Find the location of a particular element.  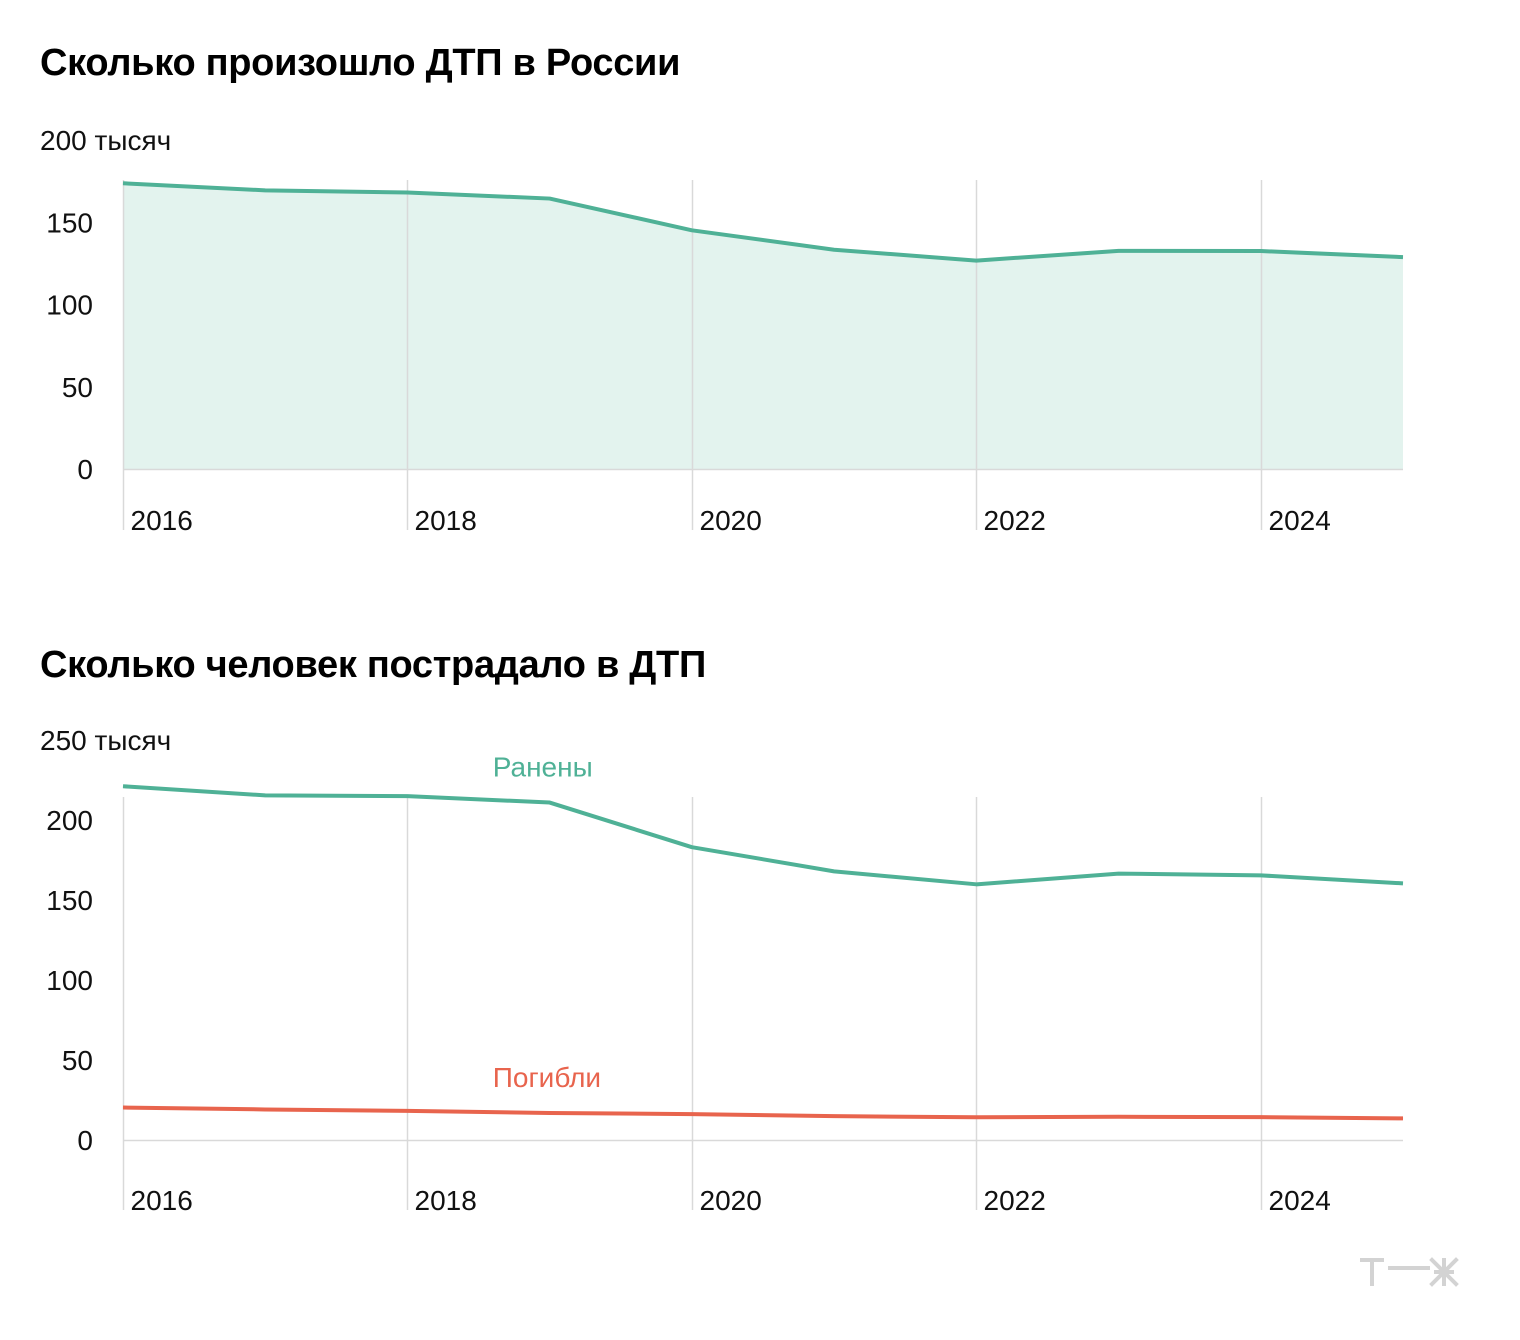

y-tick-label: 200 is located at coordinates (69, 820).